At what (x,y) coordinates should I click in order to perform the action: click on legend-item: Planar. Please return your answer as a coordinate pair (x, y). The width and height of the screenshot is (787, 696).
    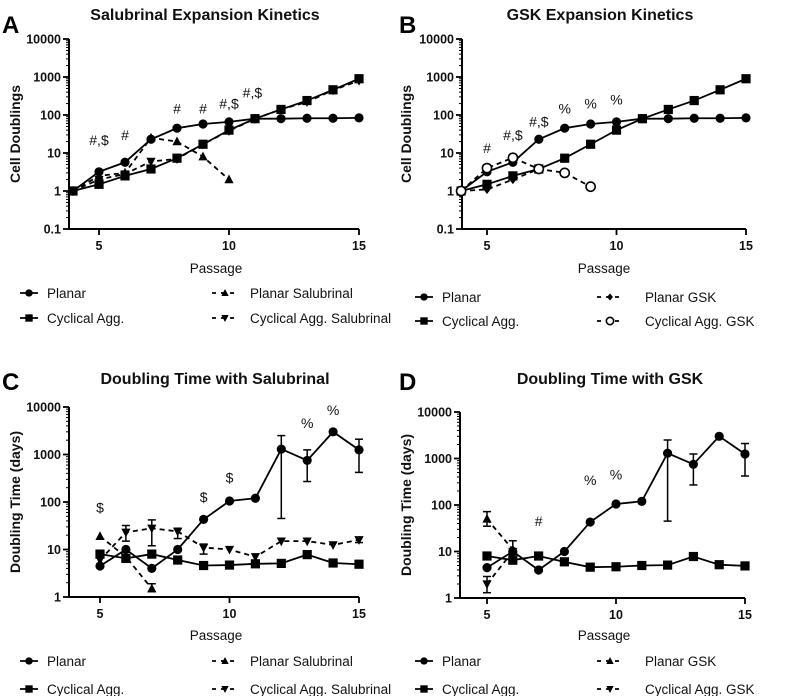
    Looking at the image, I should click on (53, 661).